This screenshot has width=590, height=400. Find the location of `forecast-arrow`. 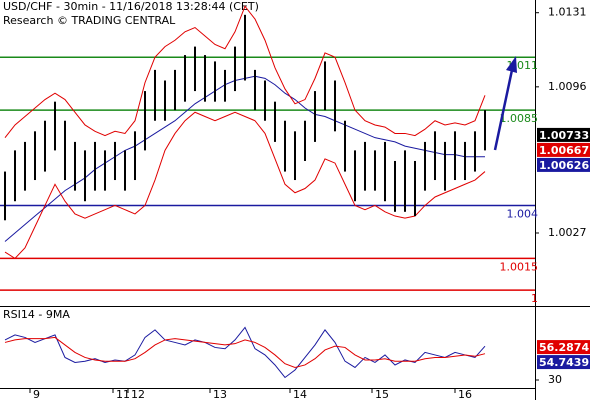

forecast-arrow is located at coordinates (503, 110).